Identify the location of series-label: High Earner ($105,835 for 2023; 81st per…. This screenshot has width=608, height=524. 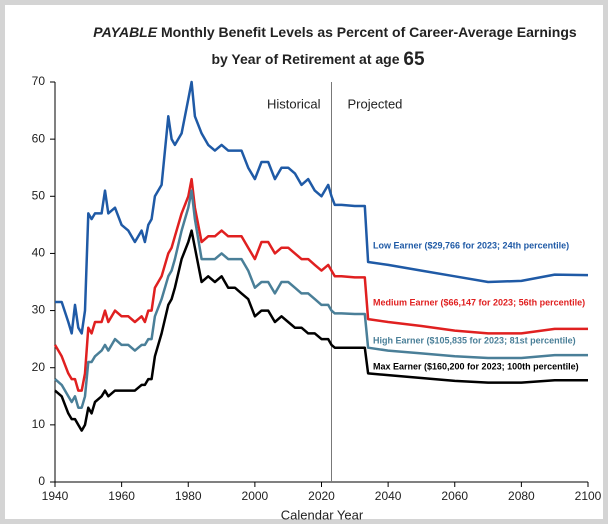
(474, 340).